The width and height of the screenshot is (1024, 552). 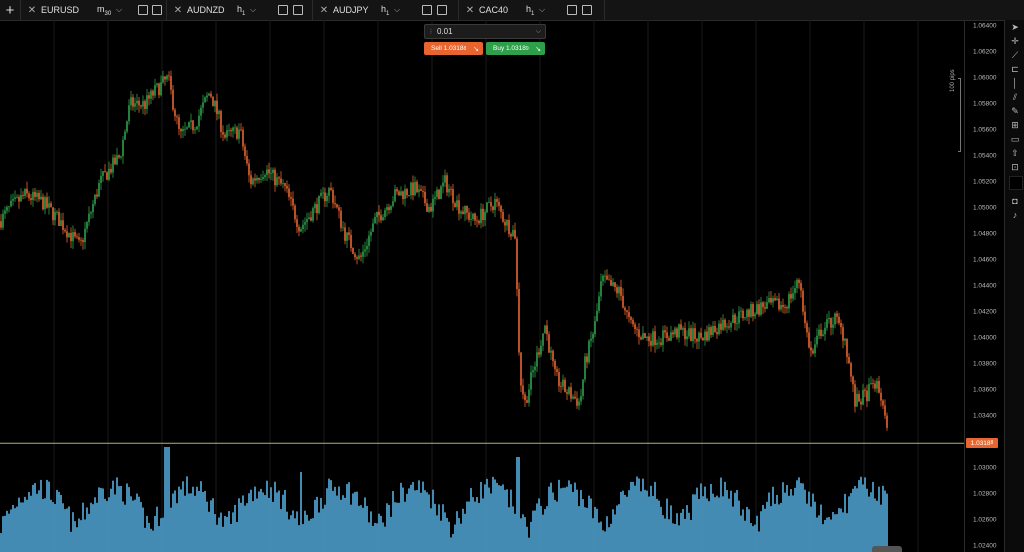 I want to click on buy-button: Buy 1.0318 9 ↘, so click(x=515, y=48).